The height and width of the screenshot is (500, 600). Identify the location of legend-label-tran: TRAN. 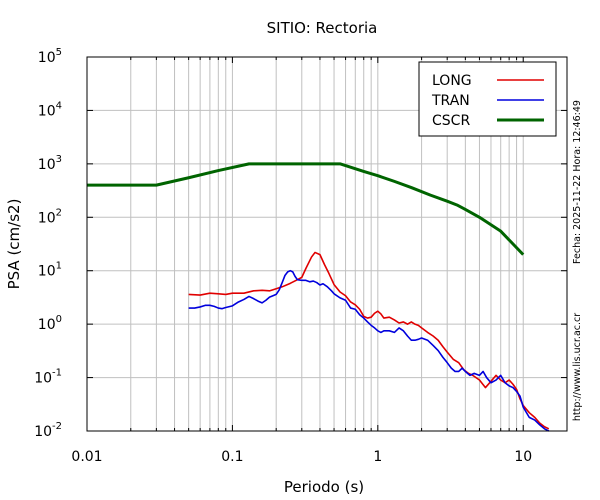
(450, 101).